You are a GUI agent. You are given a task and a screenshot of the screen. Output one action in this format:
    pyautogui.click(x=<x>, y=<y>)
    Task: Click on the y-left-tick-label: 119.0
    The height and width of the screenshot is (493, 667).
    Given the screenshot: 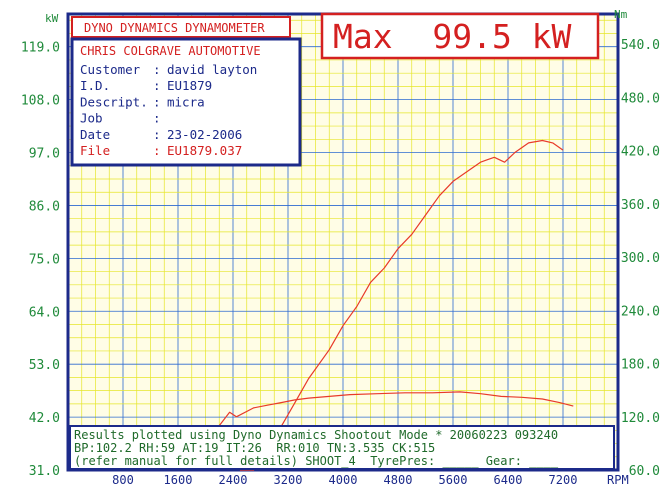 What is the action you would take?
    pyautogui.click(x=40, y=48)
    